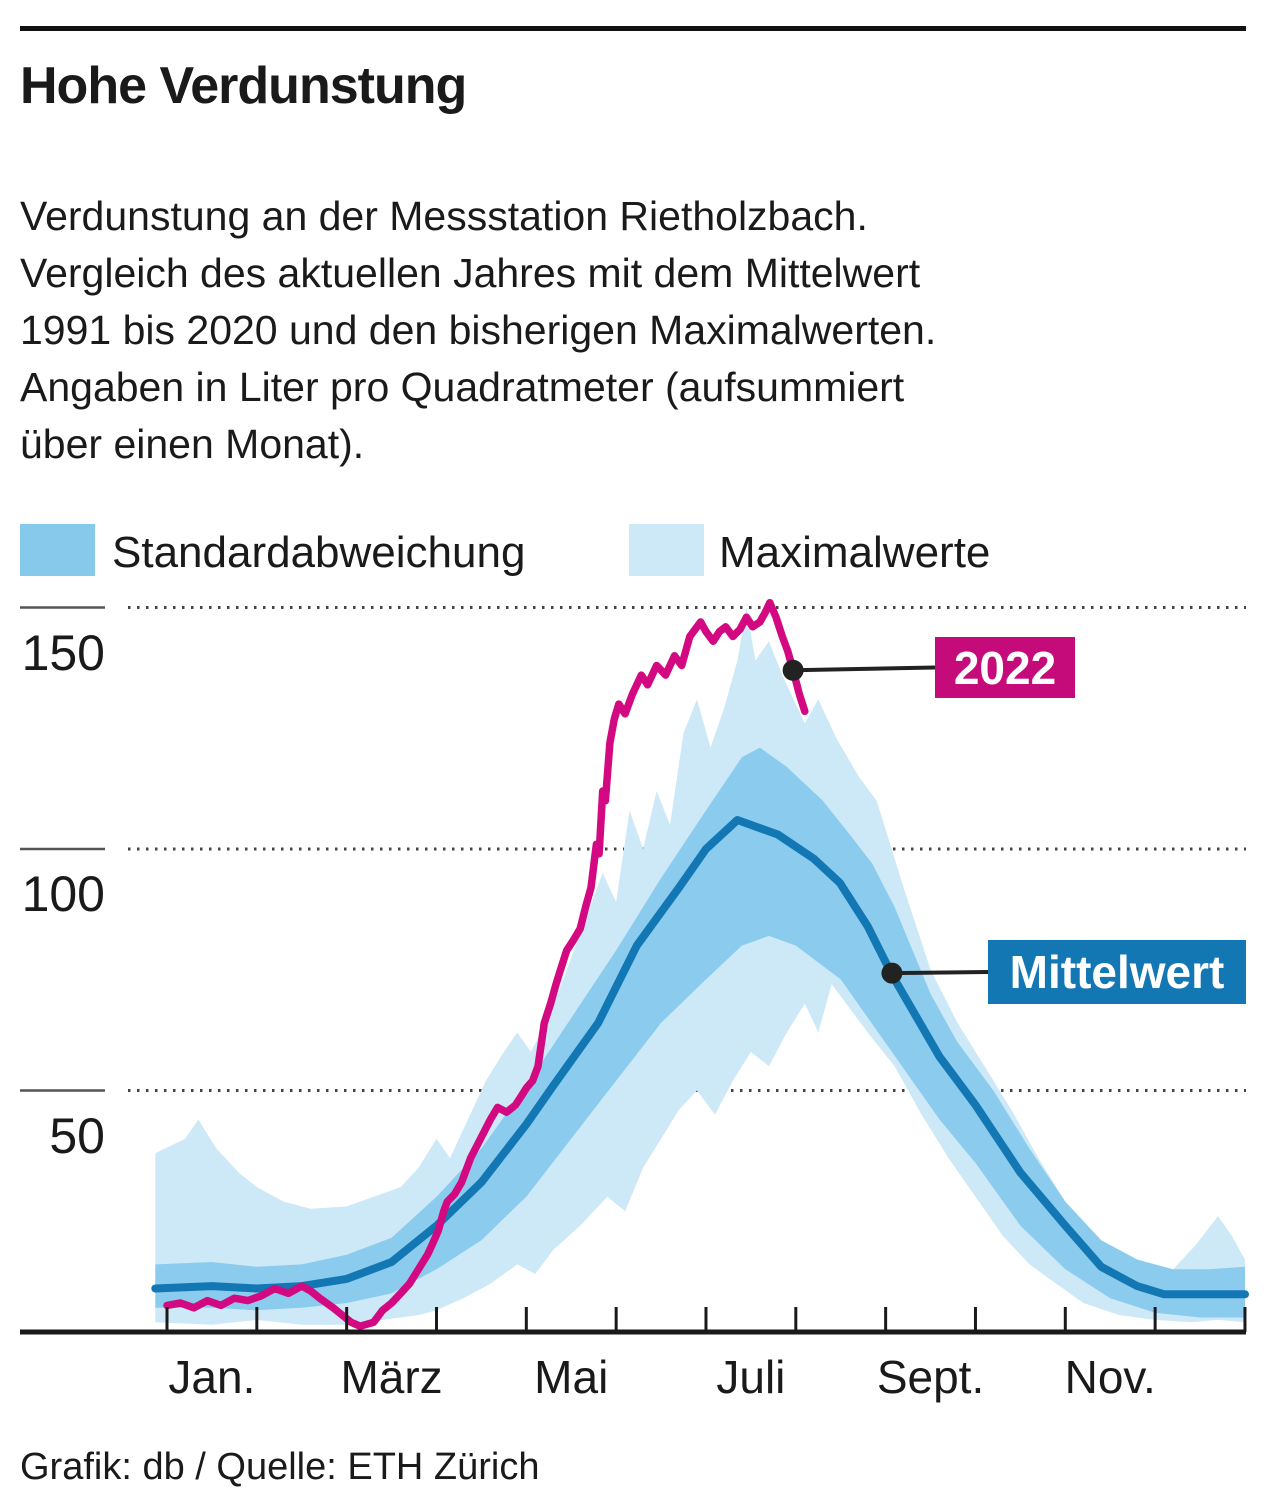 This screenshot has width=1266, height=1502. Describe the element at coordinates (1110, 1377) in the screenshot. I see `x-axis-label-nov: Nov.` at that location.